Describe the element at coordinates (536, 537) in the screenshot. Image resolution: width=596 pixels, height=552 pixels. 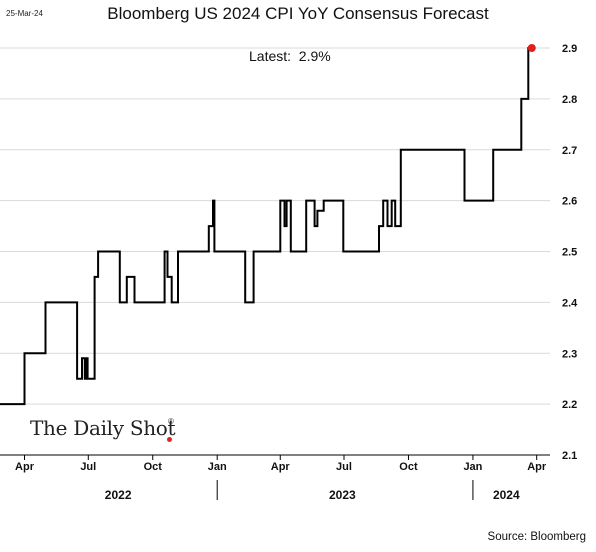
I see `source-note: Source: Bloomberg` at that location.